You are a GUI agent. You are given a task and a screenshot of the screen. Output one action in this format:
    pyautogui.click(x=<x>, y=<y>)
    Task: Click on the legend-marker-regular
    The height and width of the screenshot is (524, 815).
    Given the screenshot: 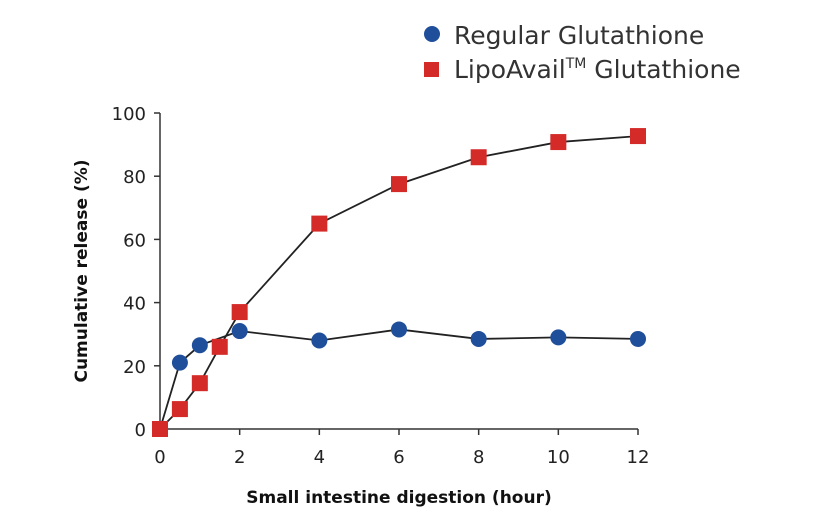 What is the action you would take?
    pyautogui.click(x=432, y=34)
    